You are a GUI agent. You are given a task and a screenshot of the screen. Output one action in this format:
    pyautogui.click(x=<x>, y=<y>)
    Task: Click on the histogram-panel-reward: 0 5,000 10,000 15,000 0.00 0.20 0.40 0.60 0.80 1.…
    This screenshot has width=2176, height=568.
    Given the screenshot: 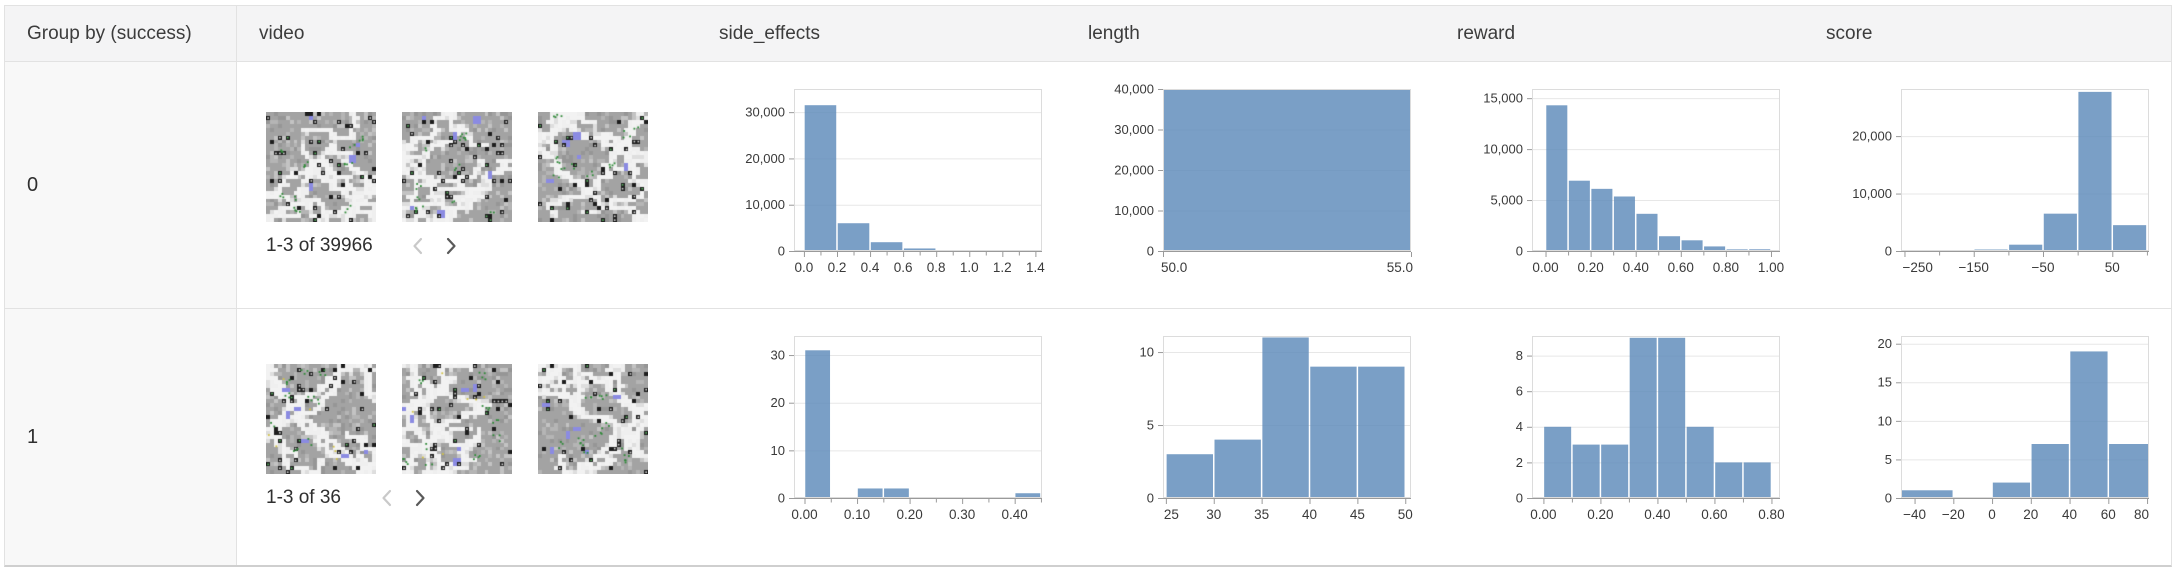 What is the action you would take?
    pyautogui.click(x=1619, y=185)
    